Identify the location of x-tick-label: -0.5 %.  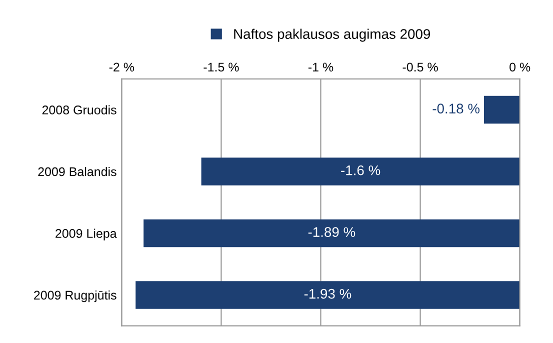
(420, 67).